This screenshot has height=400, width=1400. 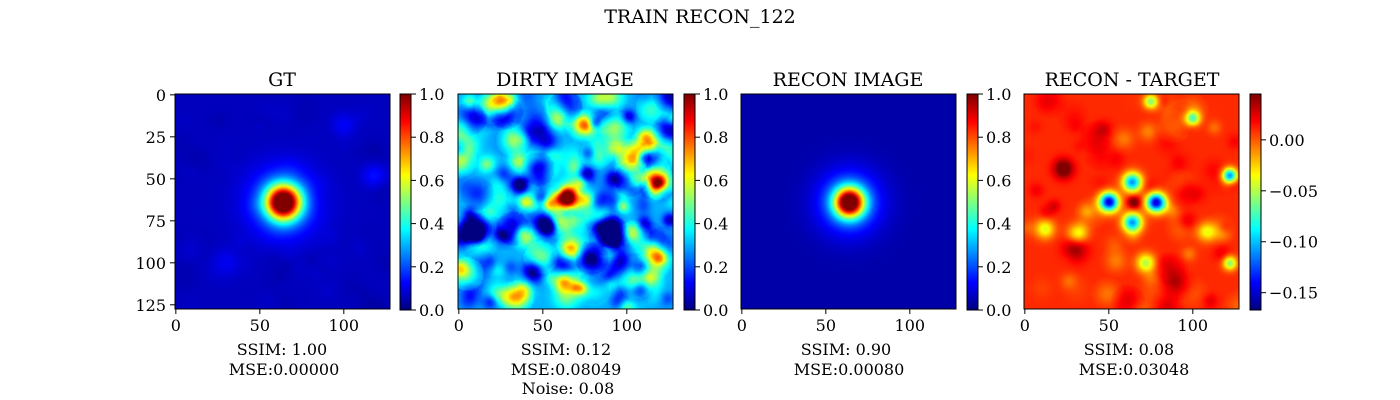 I want to click on colorbar-tick-label: −0.15, so click(x=1293, y=293).